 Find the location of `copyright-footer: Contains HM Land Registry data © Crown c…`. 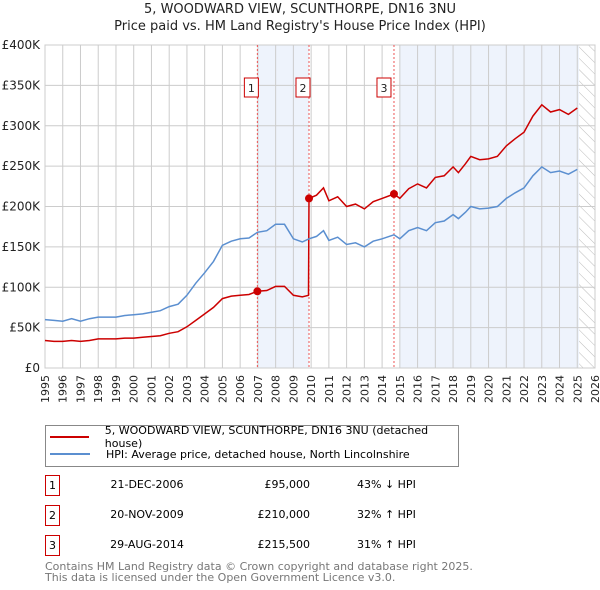

copyright-footer: Contains HM Land Registry data © Crown c… is located at coordinates (259, 572).